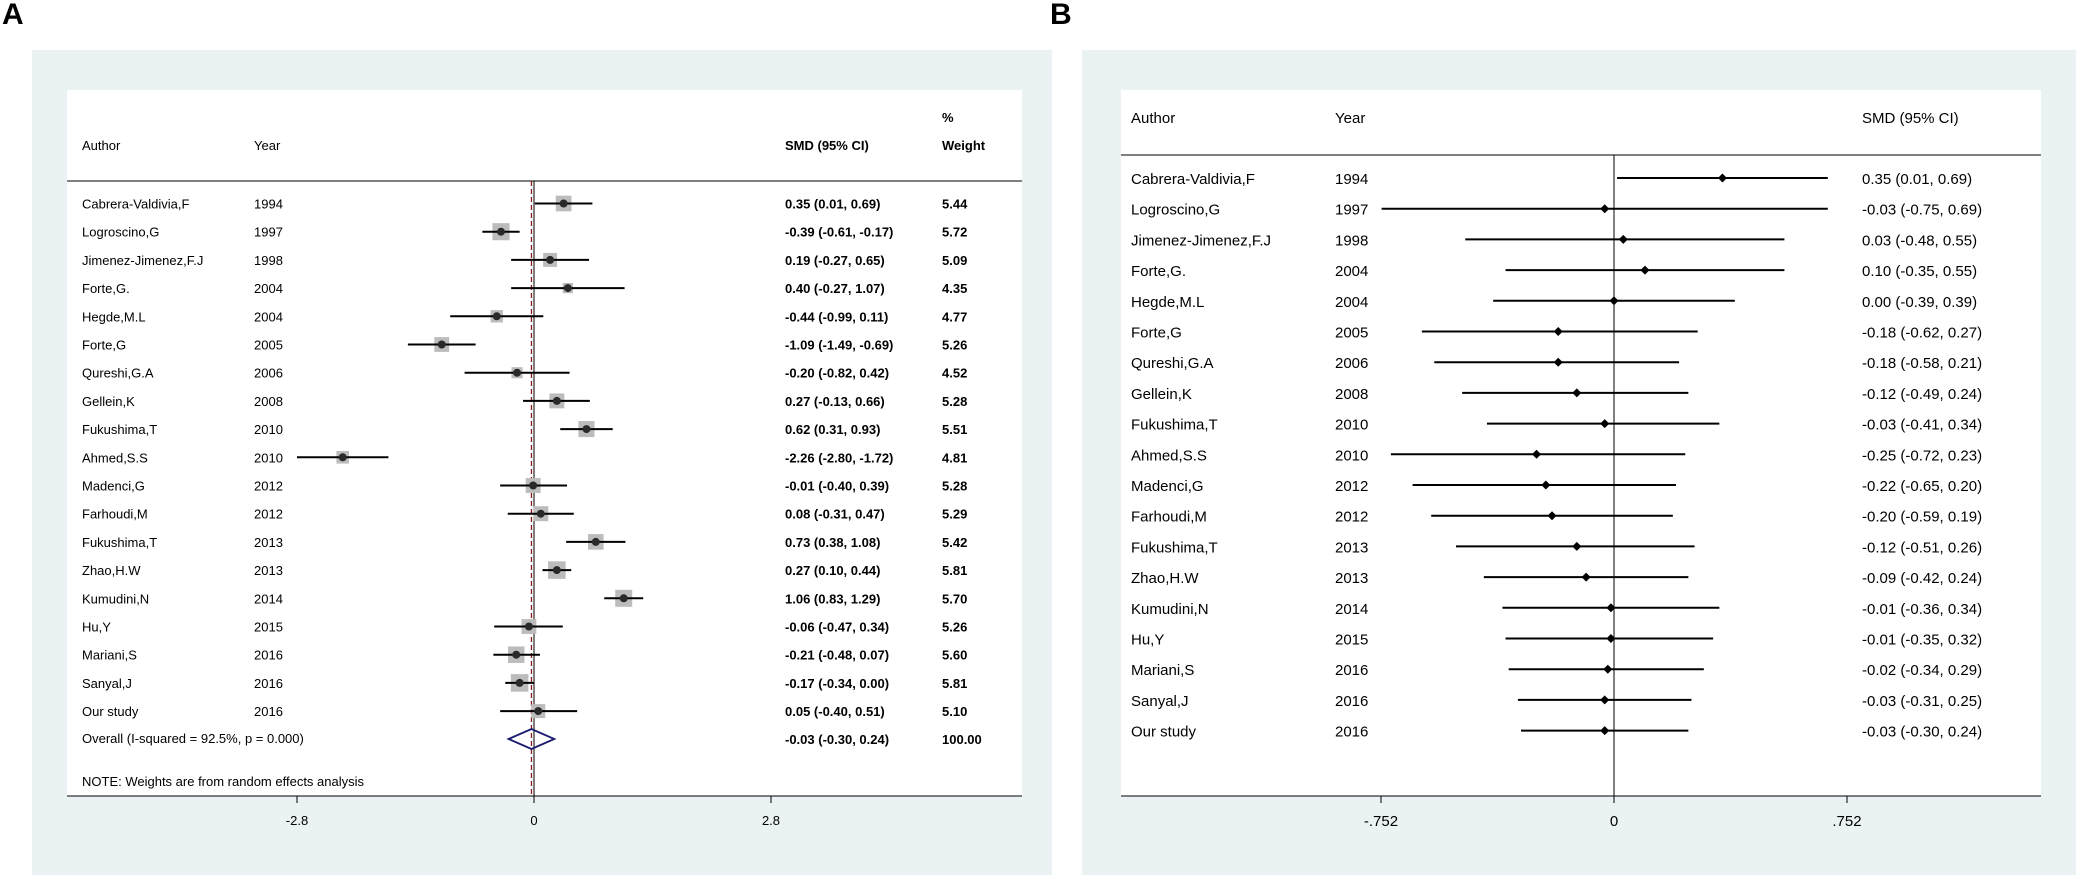 This screenshot has height=879, width=2078. Describe the element at coordinates (268, 598) in the screenshot. I see `panel-a-study-year: 2014` at that location.